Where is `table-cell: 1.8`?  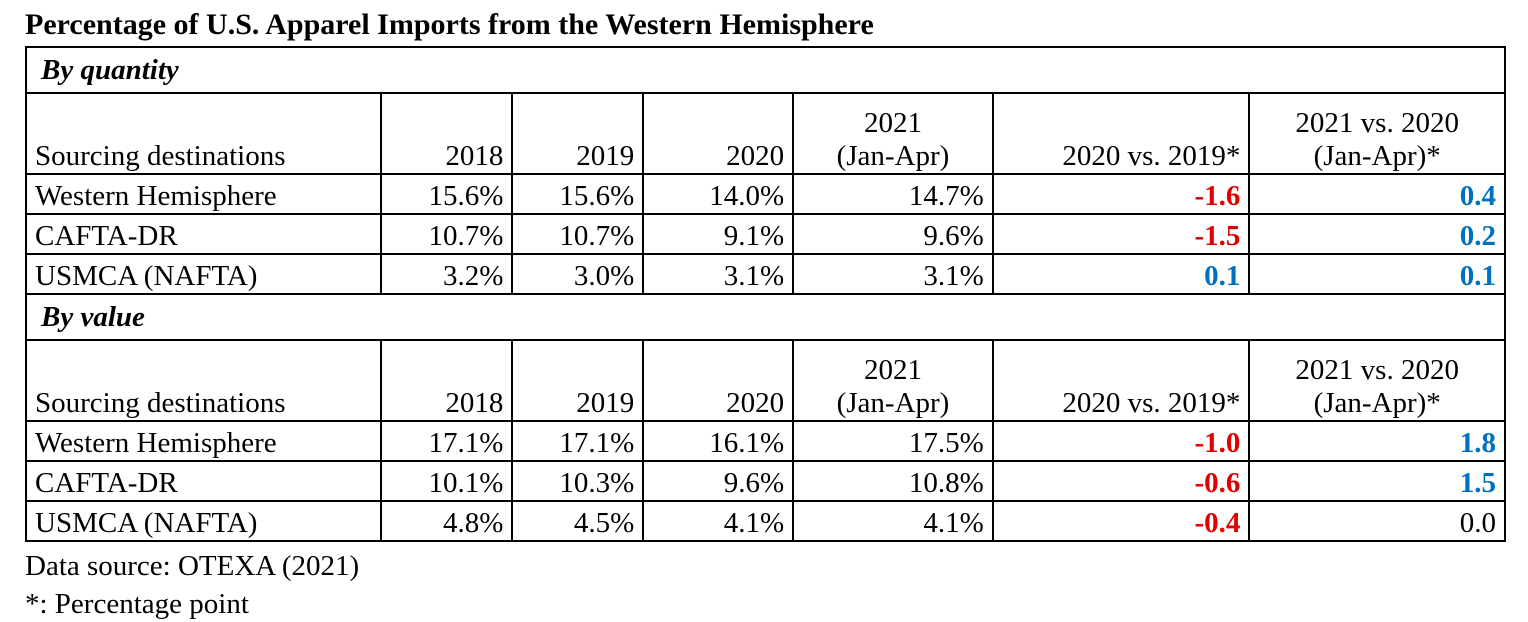 table-cell: 1.8 is located at coordinates (1377, 441).